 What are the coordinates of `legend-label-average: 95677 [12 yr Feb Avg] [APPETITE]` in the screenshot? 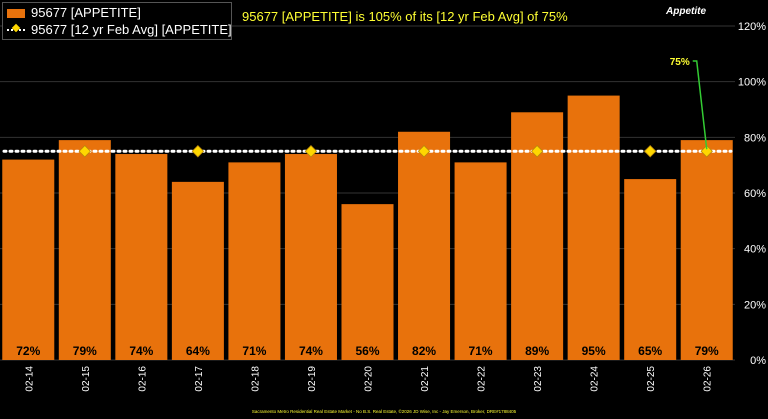 It's located at (131, 29).